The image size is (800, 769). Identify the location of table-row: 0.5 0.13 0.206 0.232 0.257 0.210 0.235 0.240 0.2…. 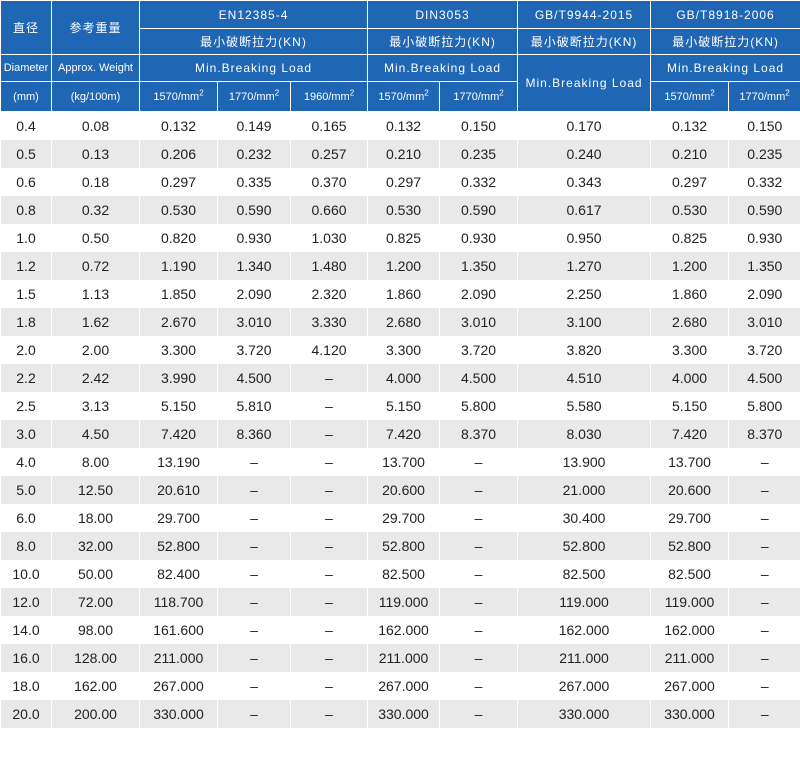
(400, 154).